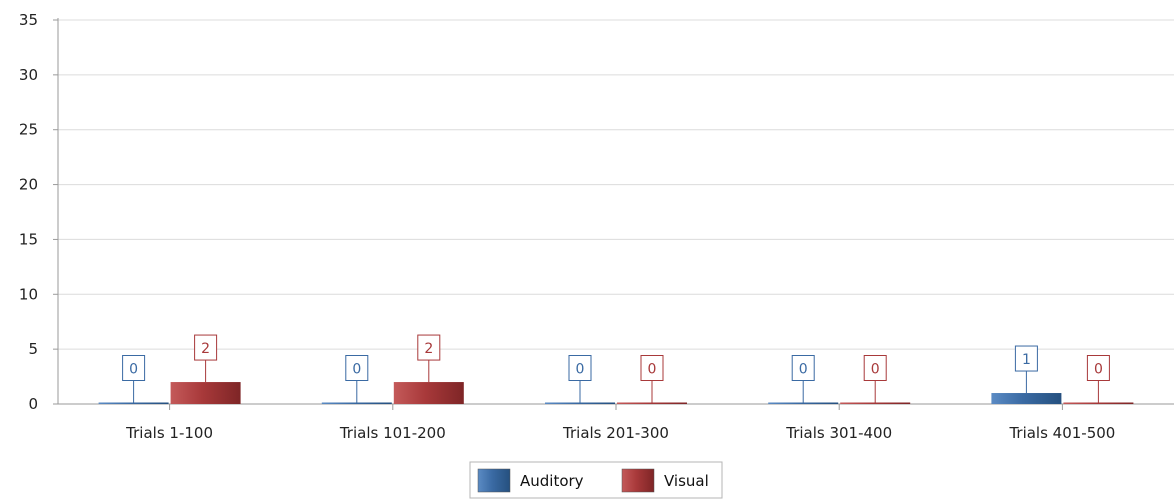 The image size is (1174, 500). What do you see at coordinates (392, 433) in the screenshot?
I see `x-tick-label: Trials 101-200` at bounding box center [392, 433].